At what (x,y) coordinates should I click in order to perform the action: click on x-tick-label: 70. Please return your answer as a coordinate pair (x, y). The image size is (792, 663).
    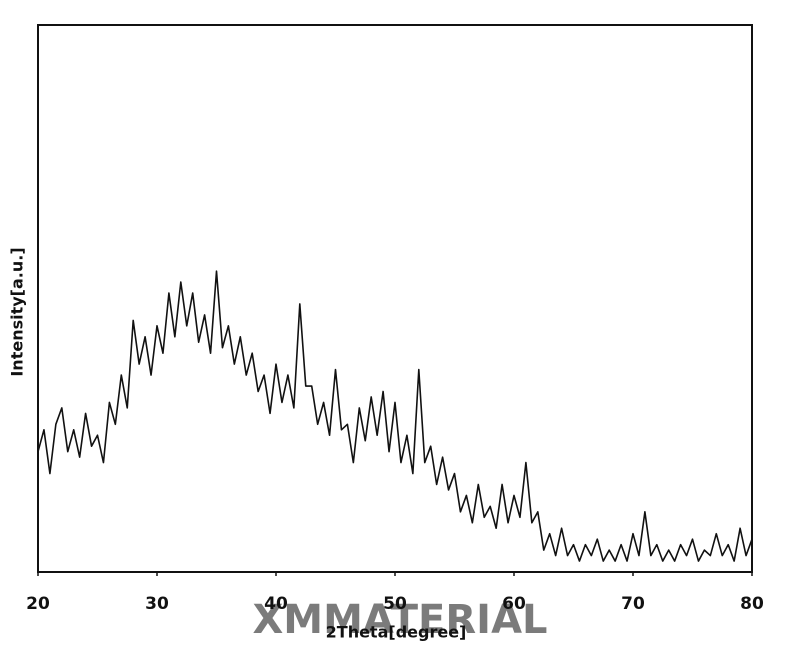
    Looking at the image, I should click on (633, 604).